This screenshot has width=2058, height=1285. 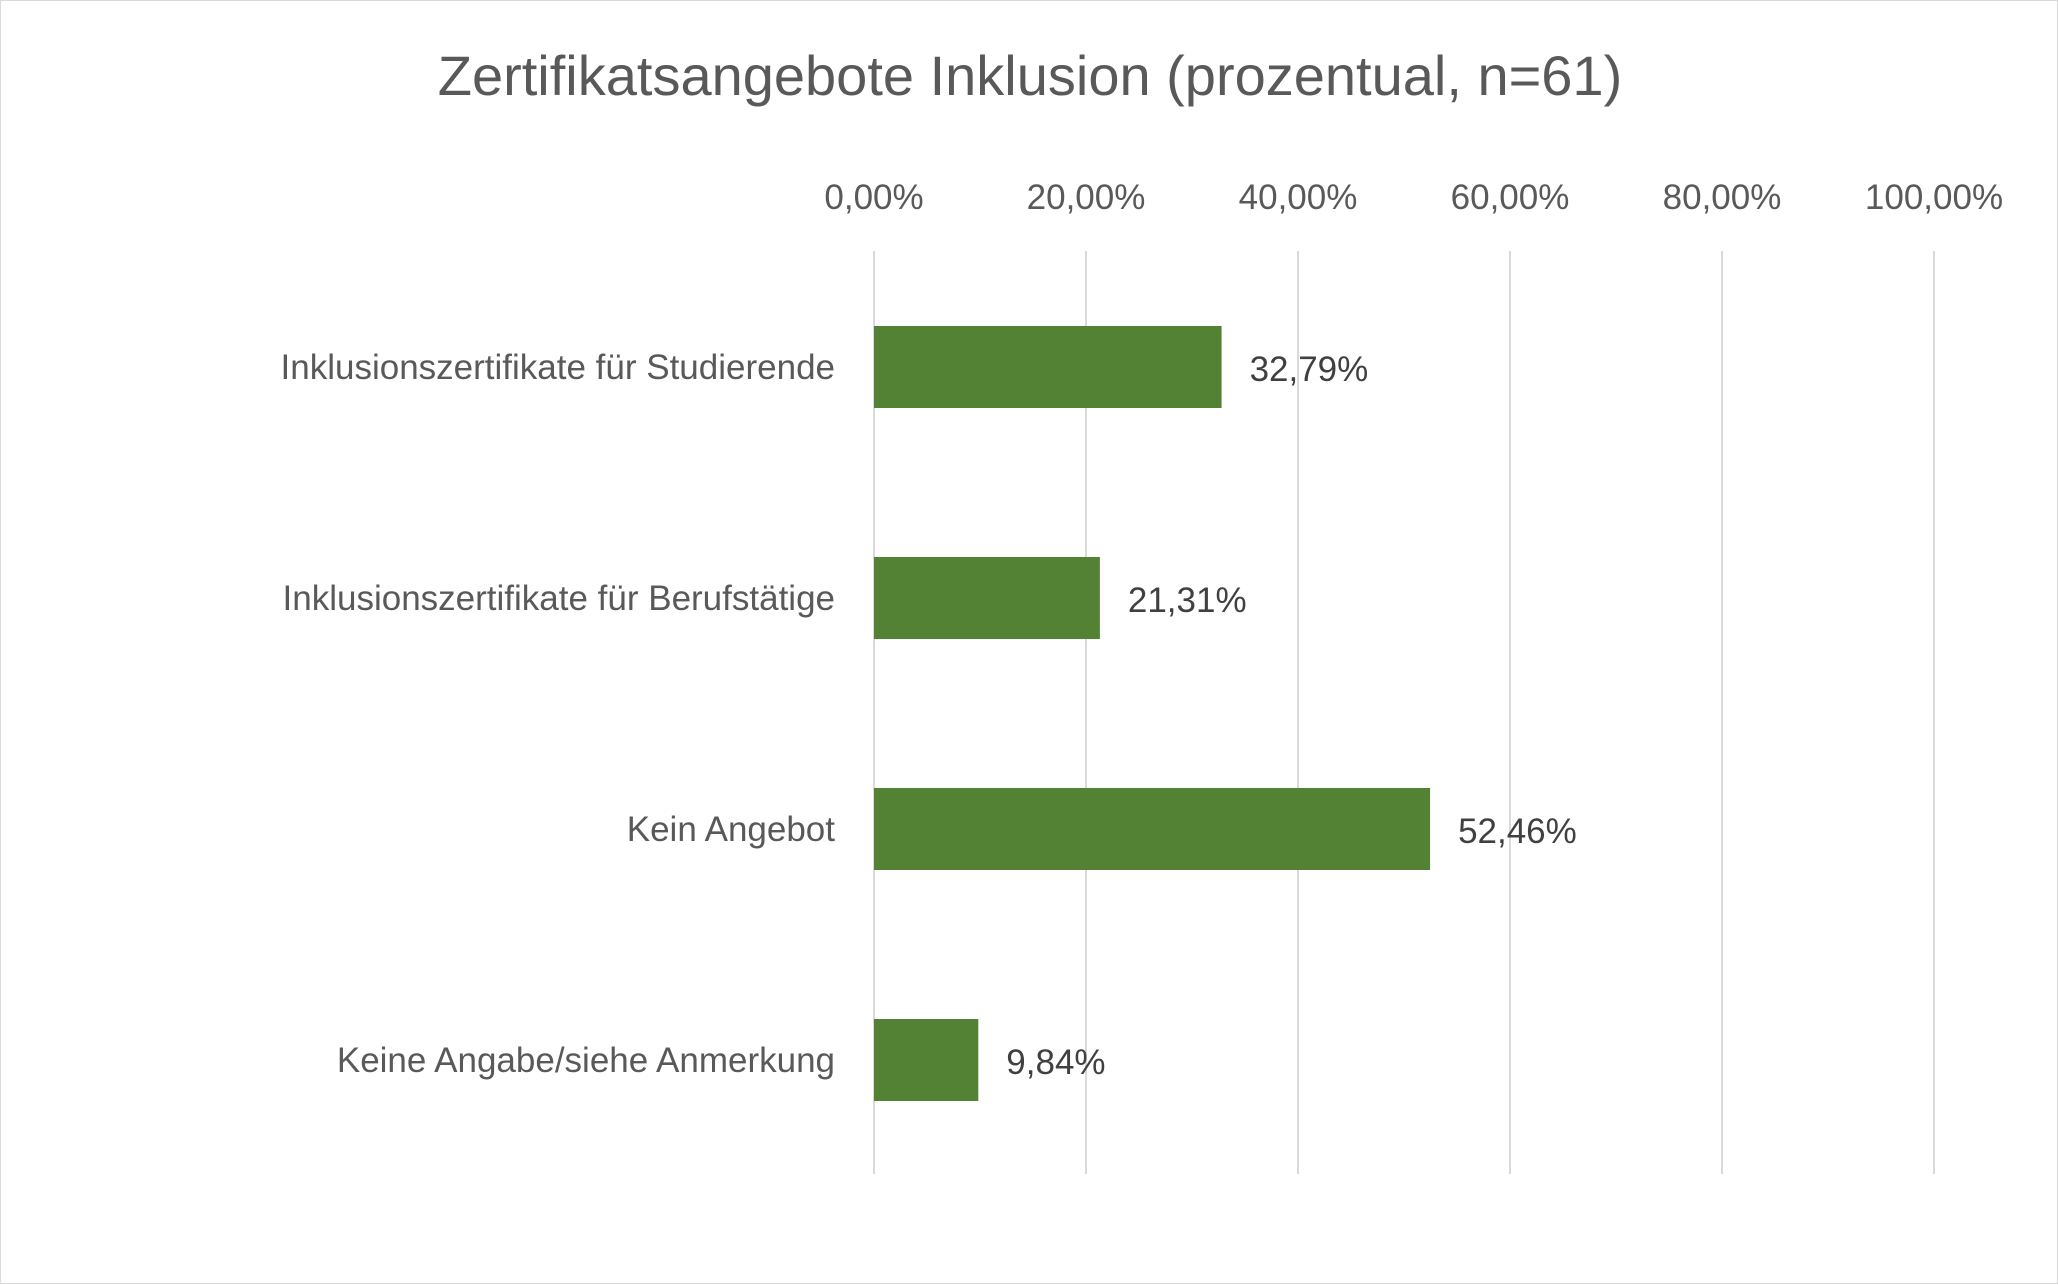 What do you see at coordinates (873, 197) in the screenshot?
I see `x-tick-label: 0,00%` at bounding box center [873, 197].